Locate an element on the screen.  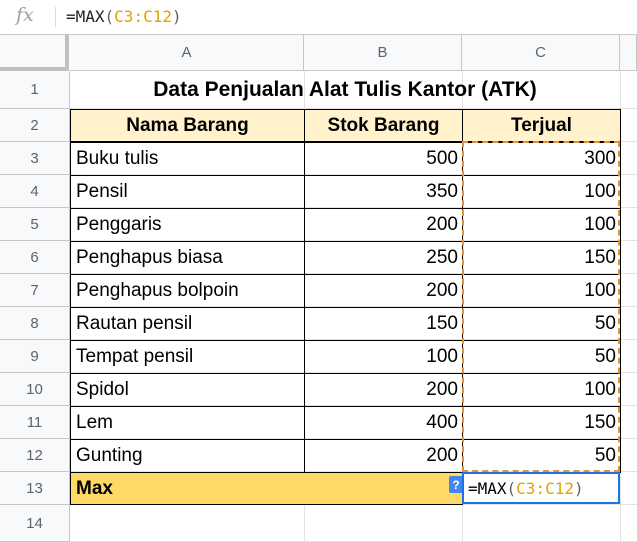
row-header-6: 6 is located at coordinates (35, 257).